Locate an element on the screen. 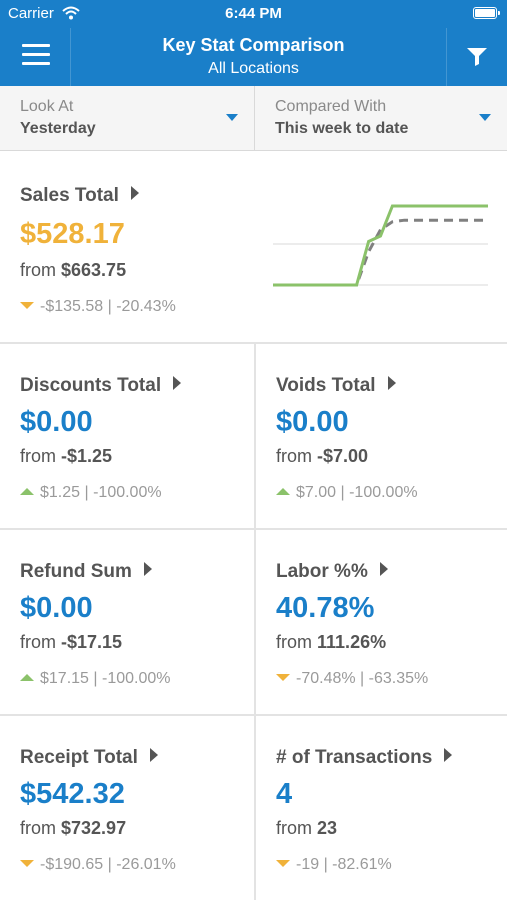 The width and height of the screenshot is (507, 900). stat-change: -$135.58 | -20.43% is located at coordinates (98, 307).